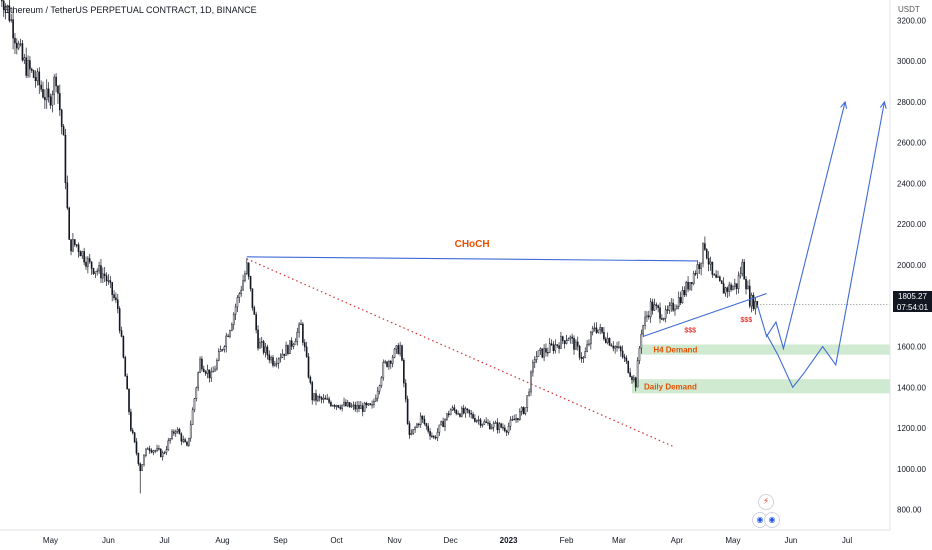  Describe the element at coordinates (472, 259) in the screenshot. I see `choch-line` at that location.